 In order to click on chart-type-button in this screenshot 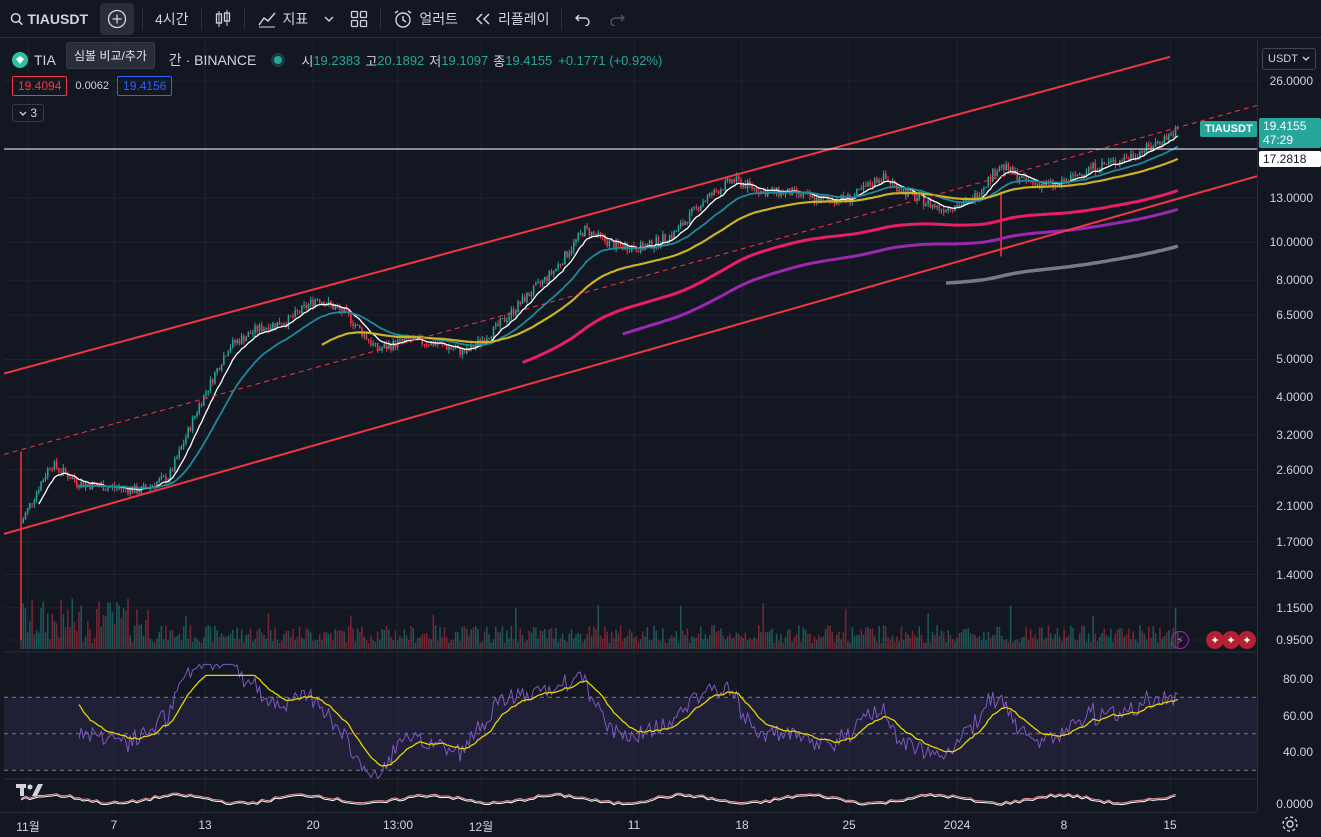, I will do `click(223, 19)`.